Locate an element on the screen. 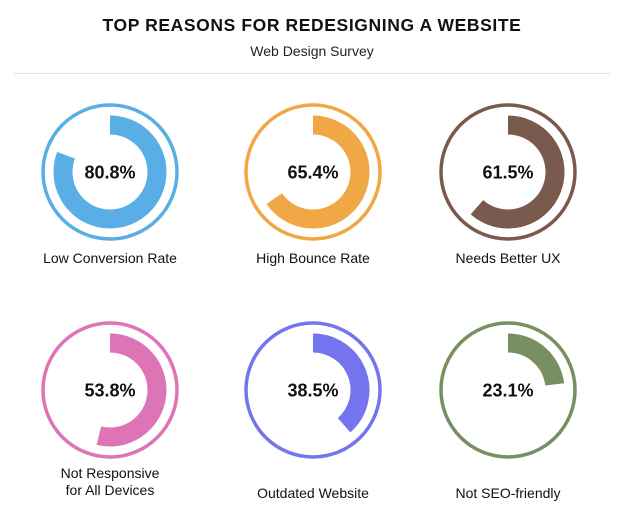 The width and height of the screenshot is (624, 513). donut-category-label: Low Conversion Rate is located at coordinates (110, 258).